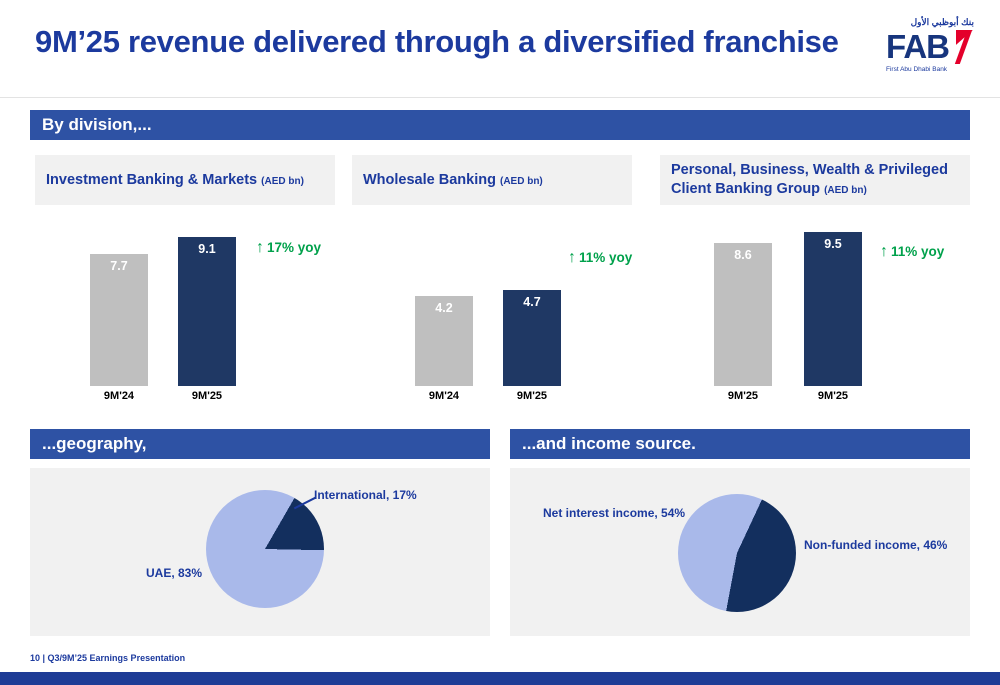  I want to click on logo-wordmark: FAB, so click(918, 46).